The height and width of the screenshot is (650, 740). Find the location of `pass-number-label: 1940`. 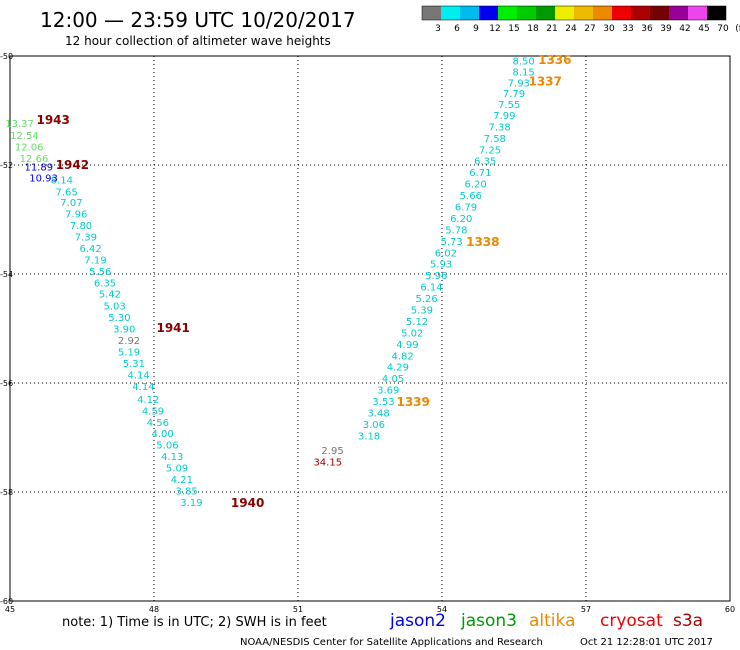

pass-number-label: 1940 is located at coordinates (247, 503).